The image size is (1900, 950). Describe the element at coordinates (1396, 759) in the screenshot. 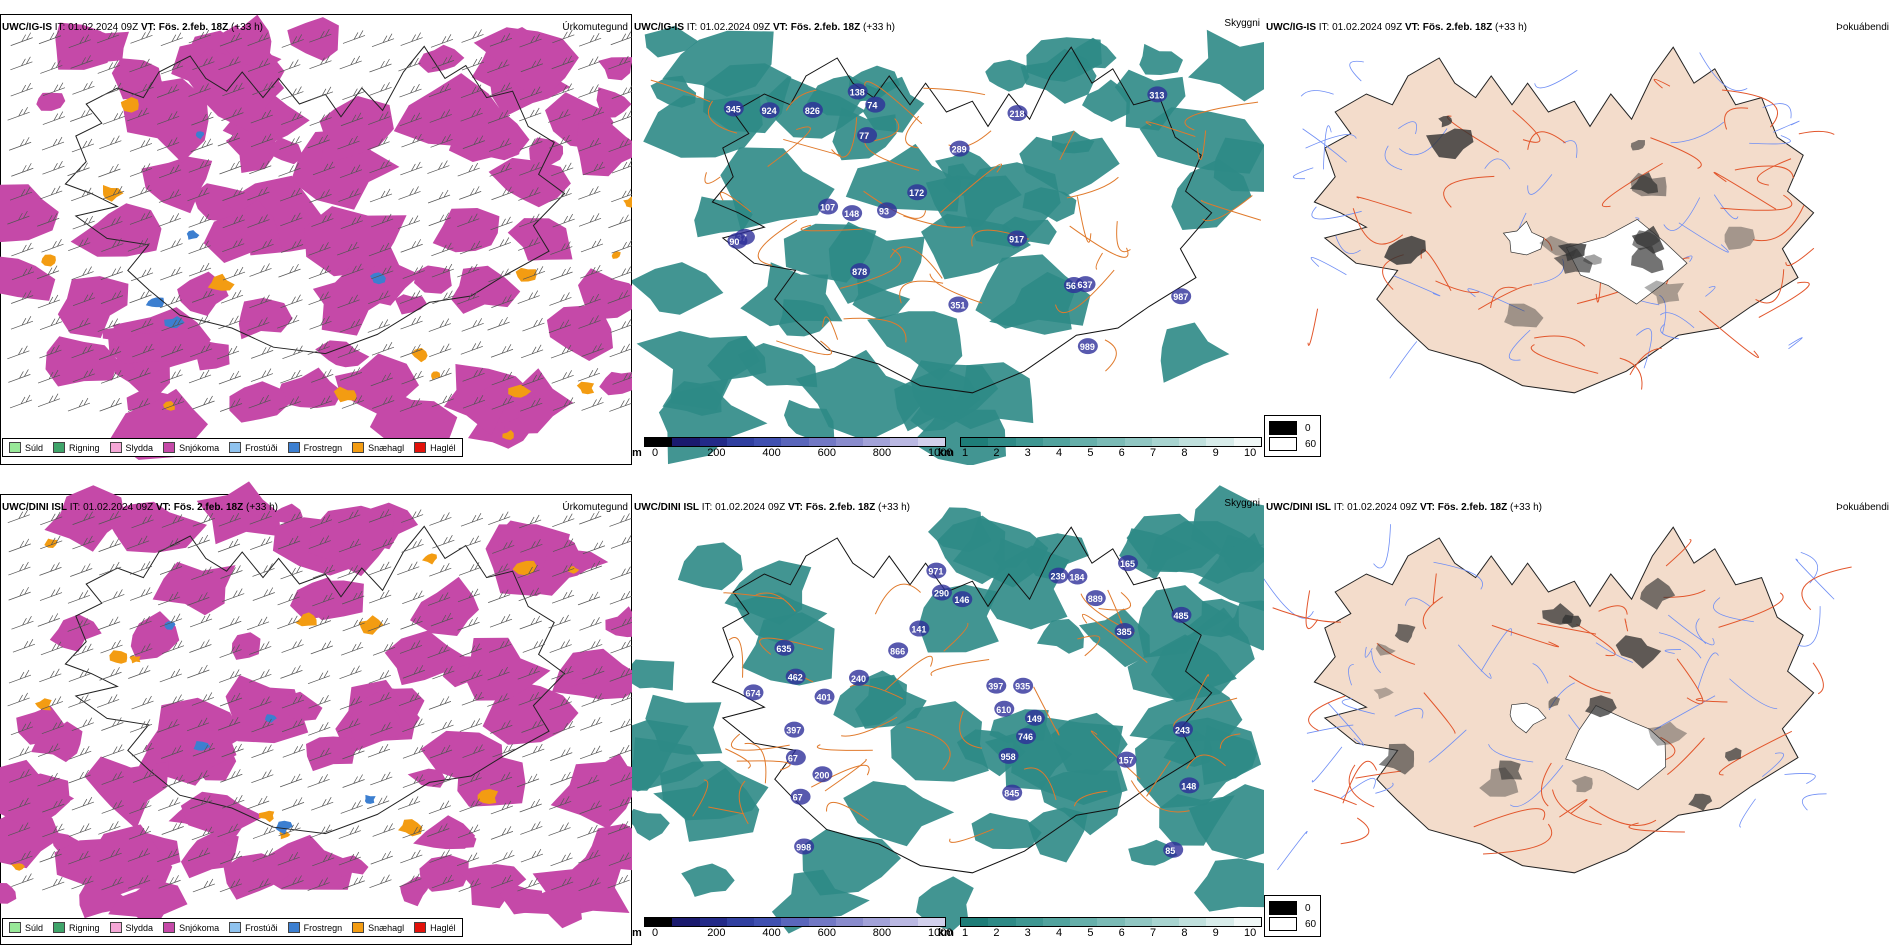

I see `fog-indicator-area` at that location.